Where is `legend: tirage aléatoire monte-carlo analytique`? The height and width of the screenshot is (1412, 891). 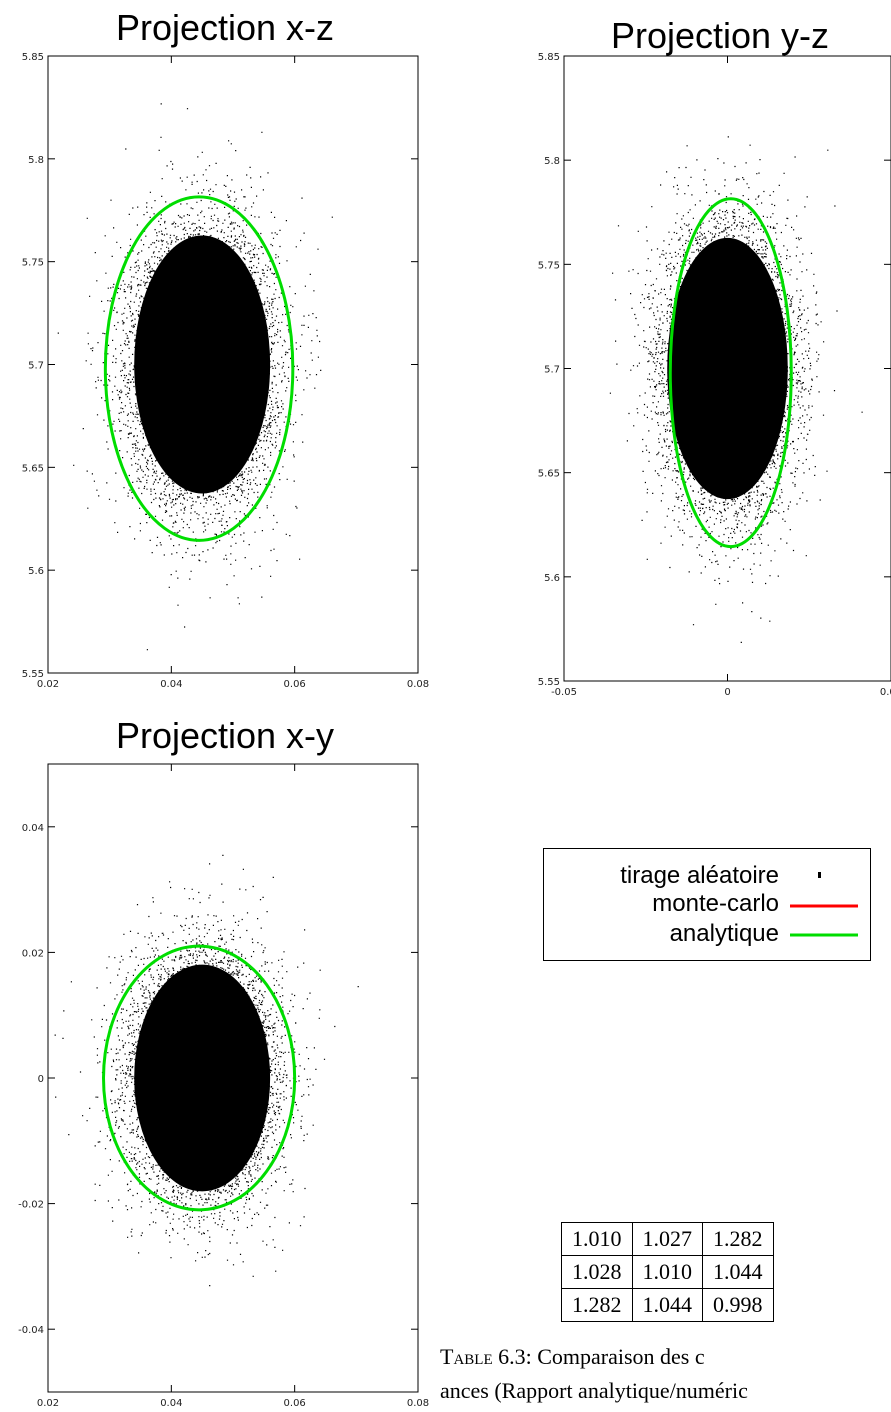
legend: tirage aléatoire monte-carlo analytique is located at coordinates (707, 904).